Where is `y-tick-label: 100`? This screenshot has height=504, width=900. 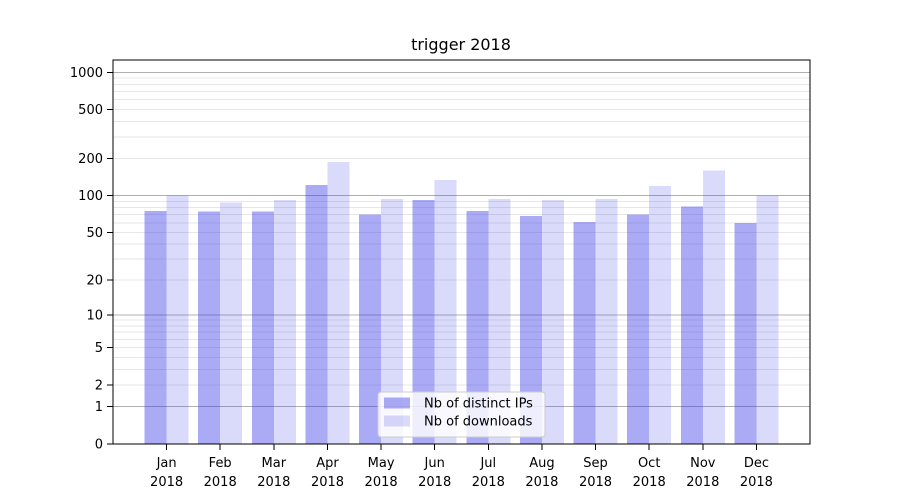 y-tick-label: 100 is located at coordinates (90, 196).